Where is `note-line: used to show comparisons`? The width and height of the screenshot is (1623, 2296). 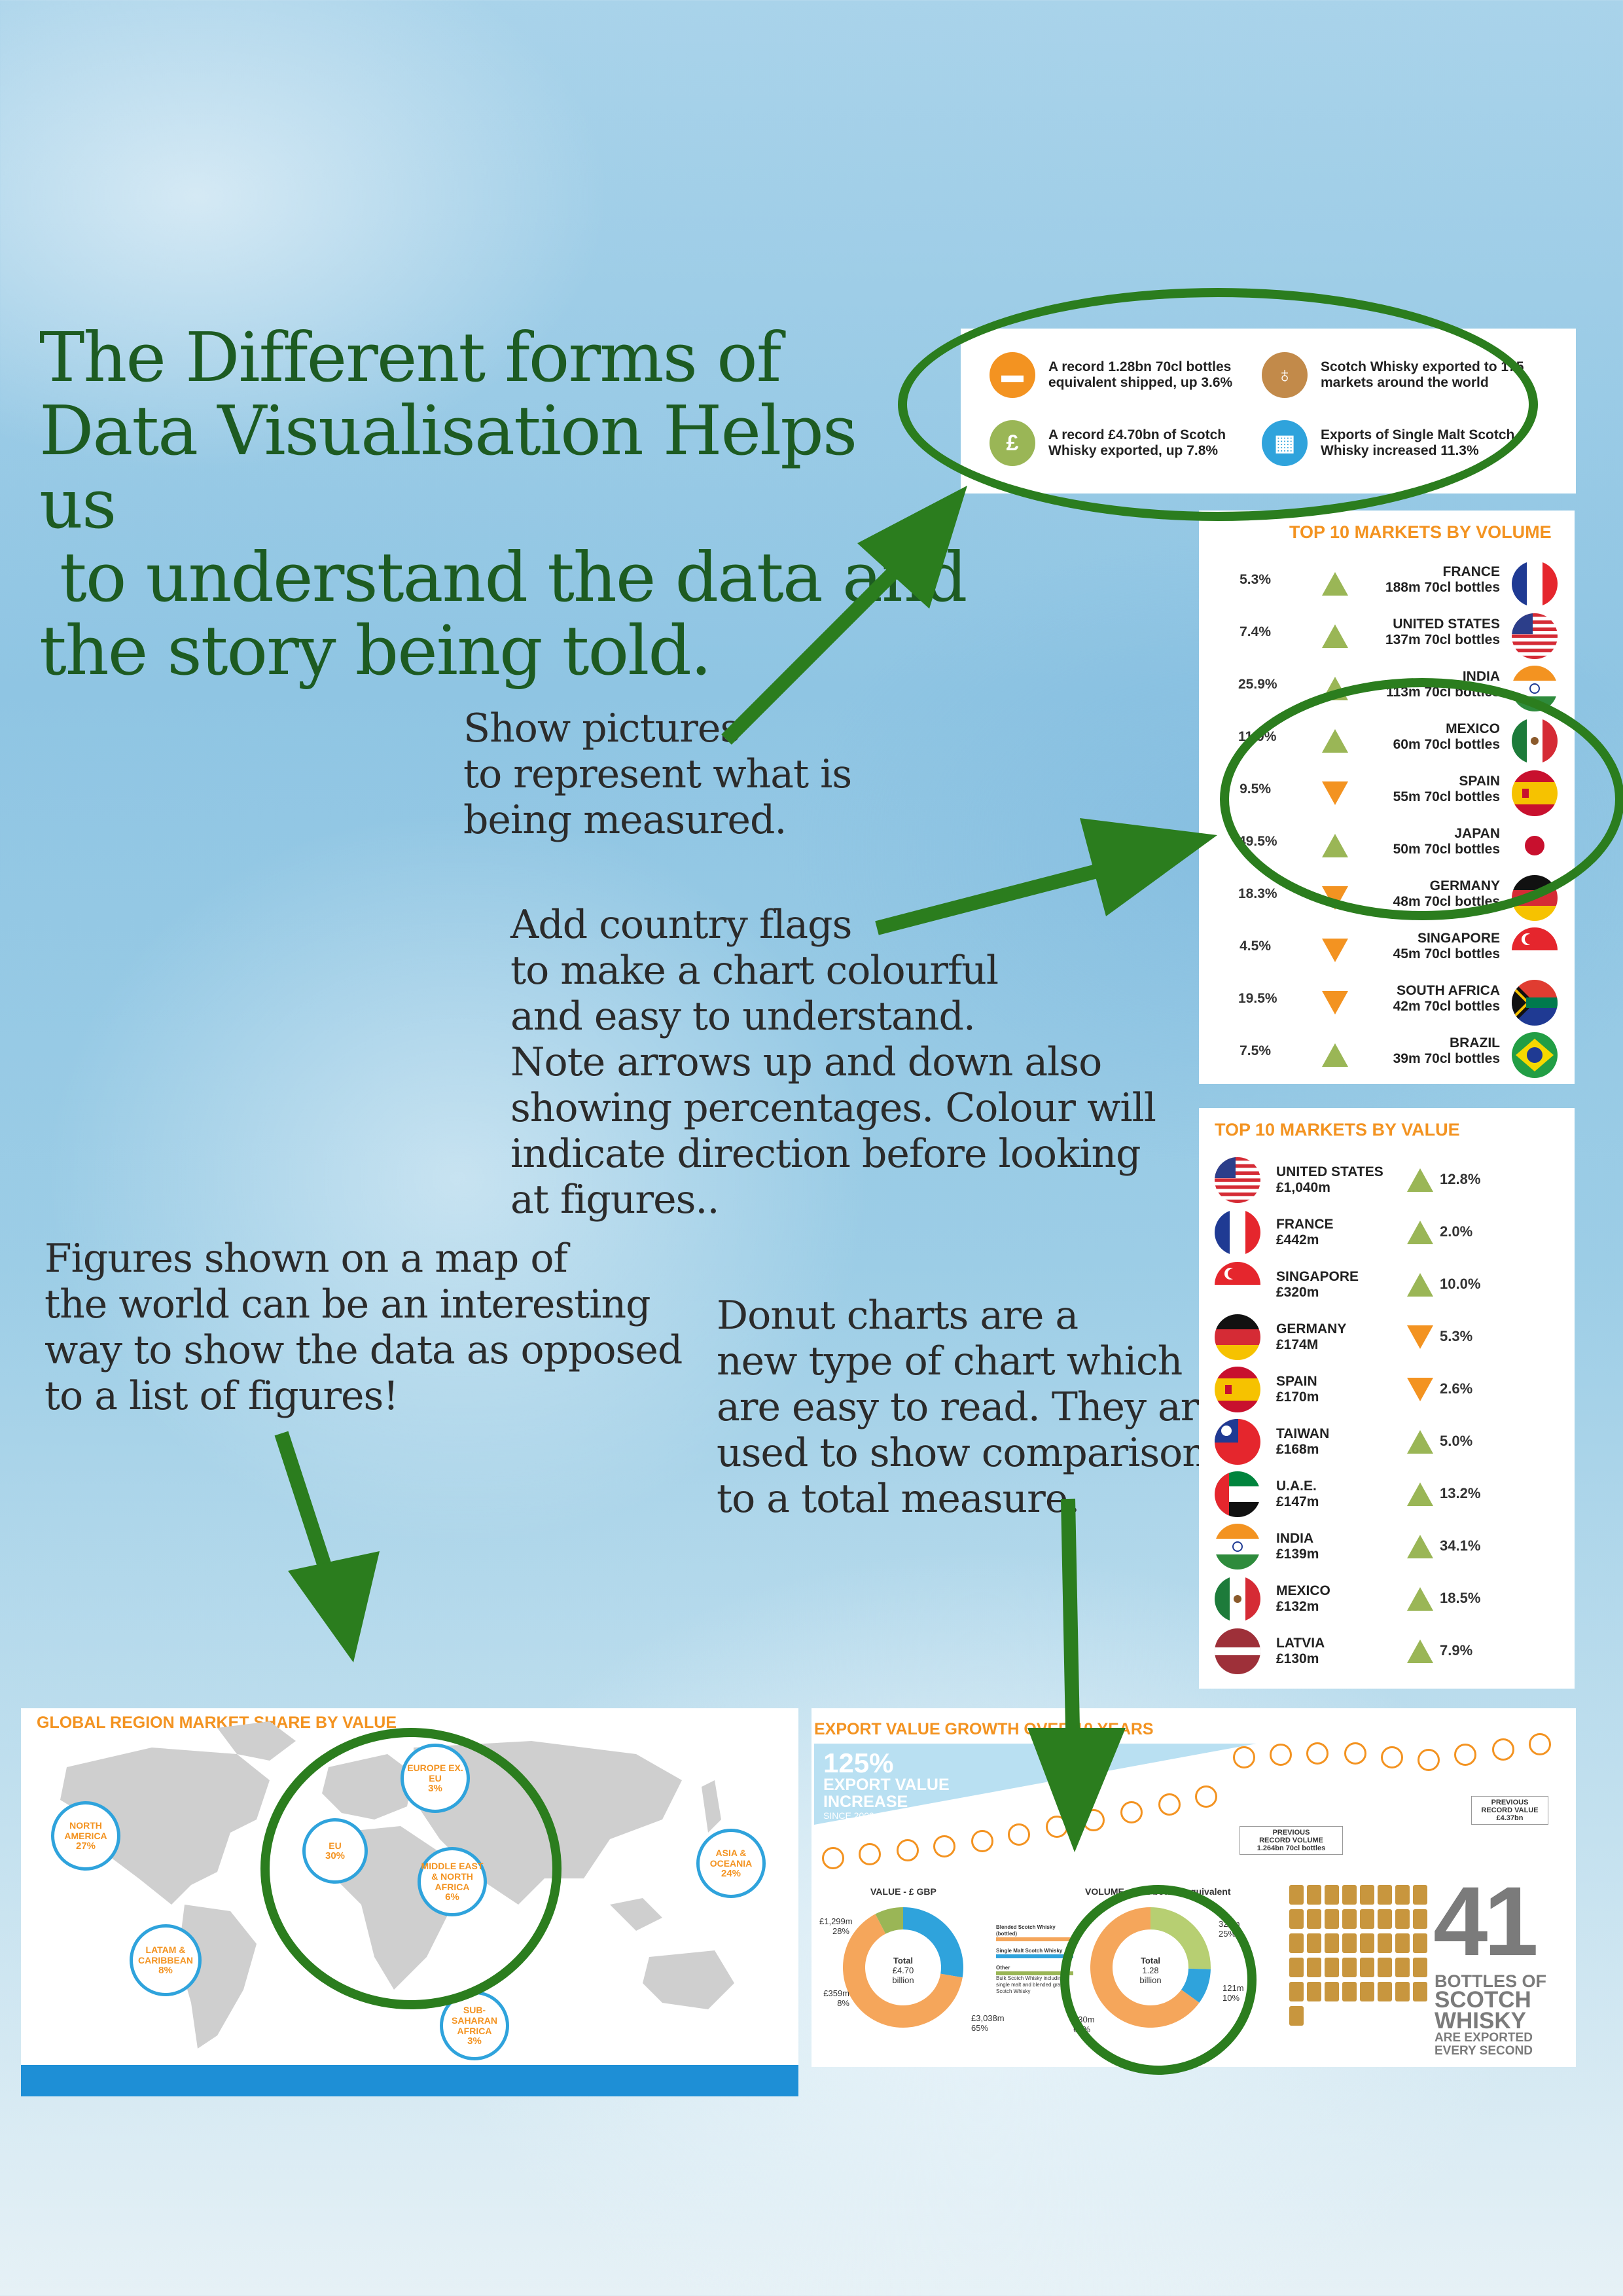
note-line: used to show comparisons is located at coordinates (972, 1453).